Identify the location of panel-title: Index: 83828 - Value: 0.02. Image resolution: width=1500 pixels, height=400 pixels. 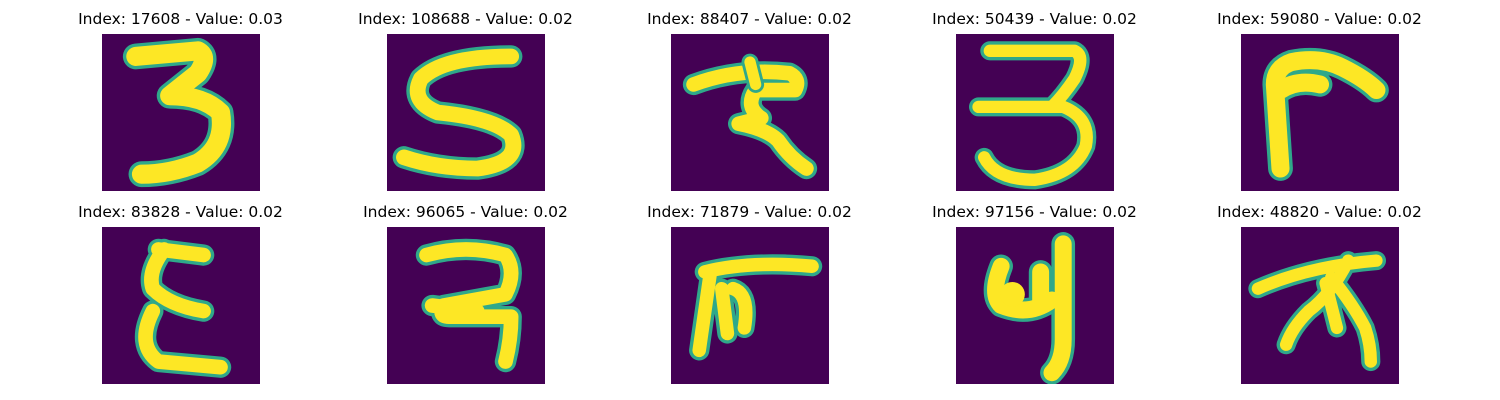
(180, 212).